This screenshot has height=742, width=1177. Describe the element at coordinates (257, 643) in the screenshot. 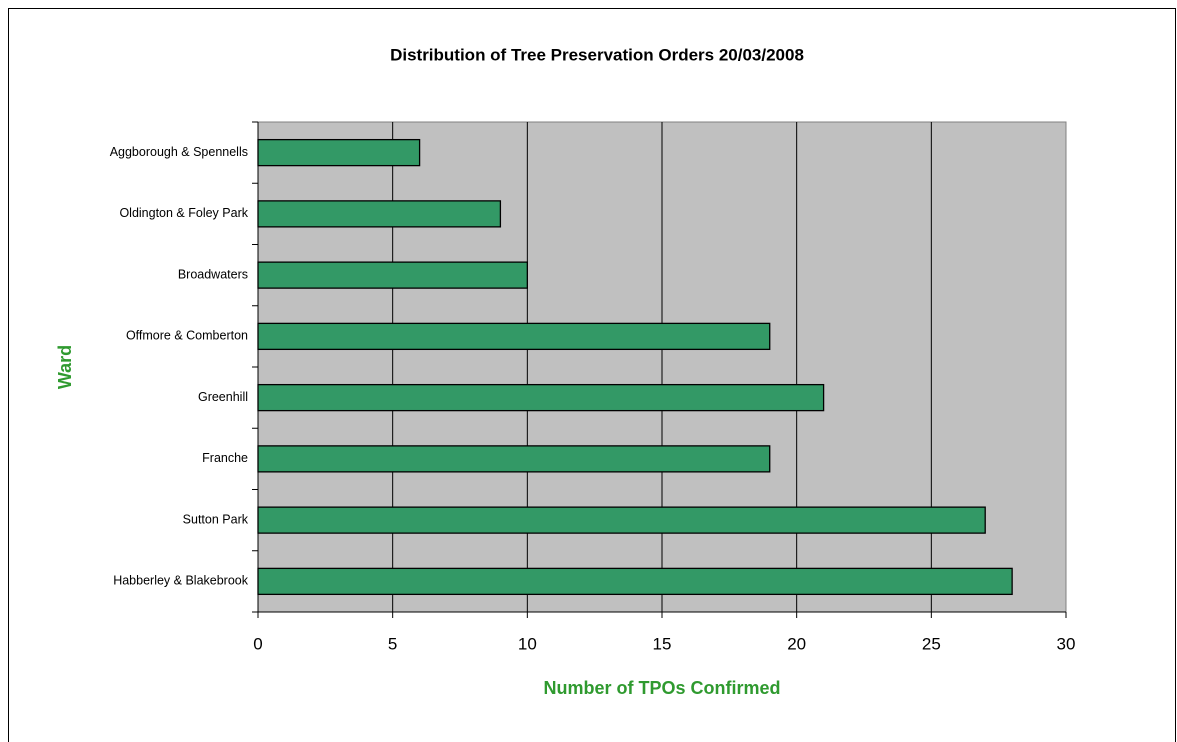

I see `x-tick-label: 0` at that location.